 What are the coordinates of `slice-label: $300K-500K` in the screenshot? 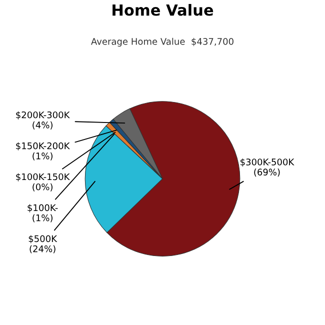 It's located at (267, 162).